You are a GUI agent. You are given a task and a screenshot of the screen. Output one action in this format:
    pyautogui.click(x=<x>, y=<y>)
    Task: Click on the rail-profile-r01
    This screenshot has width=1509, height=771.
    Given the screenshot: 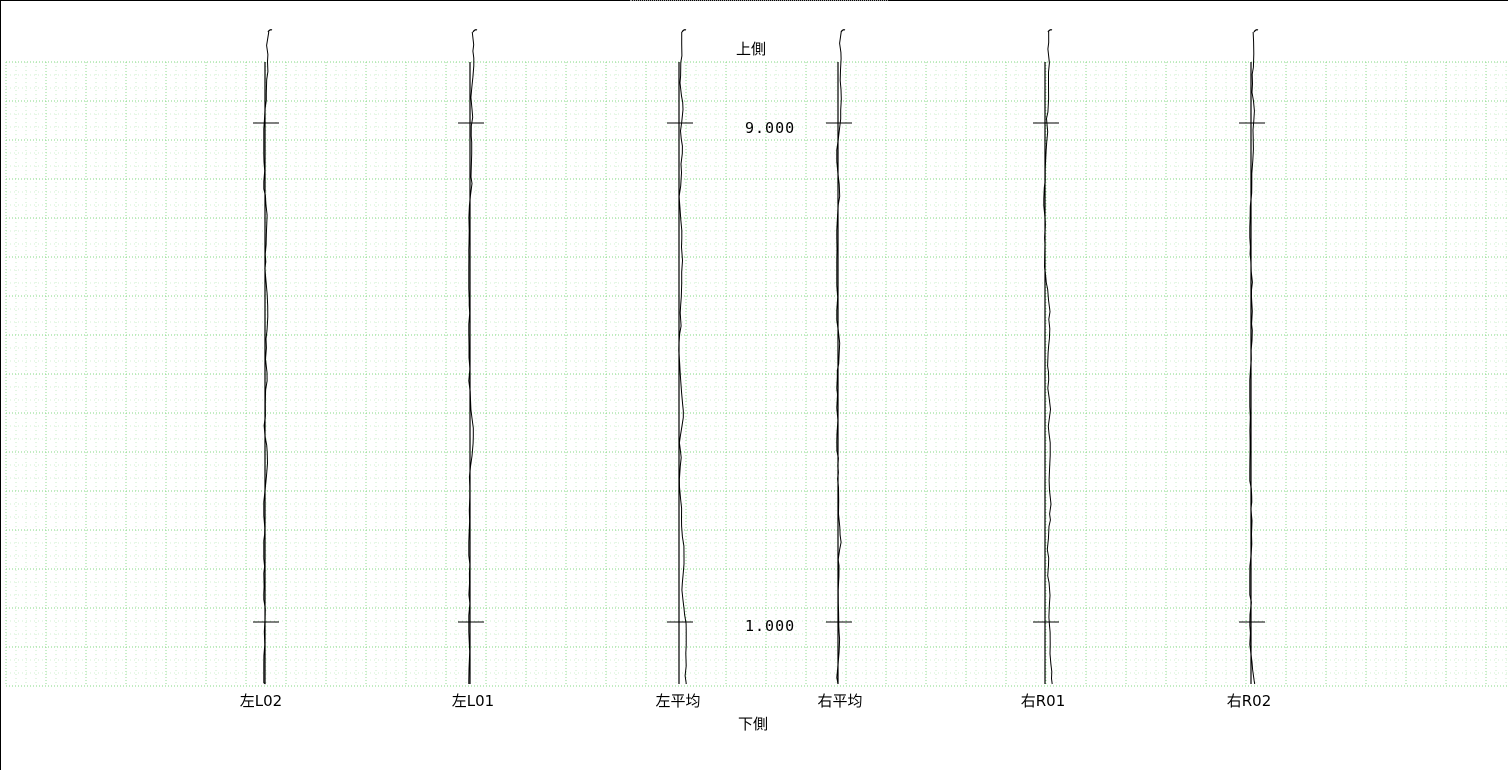 What is the action you would take?
    pyautogui.click(x=1048, y=358)
    